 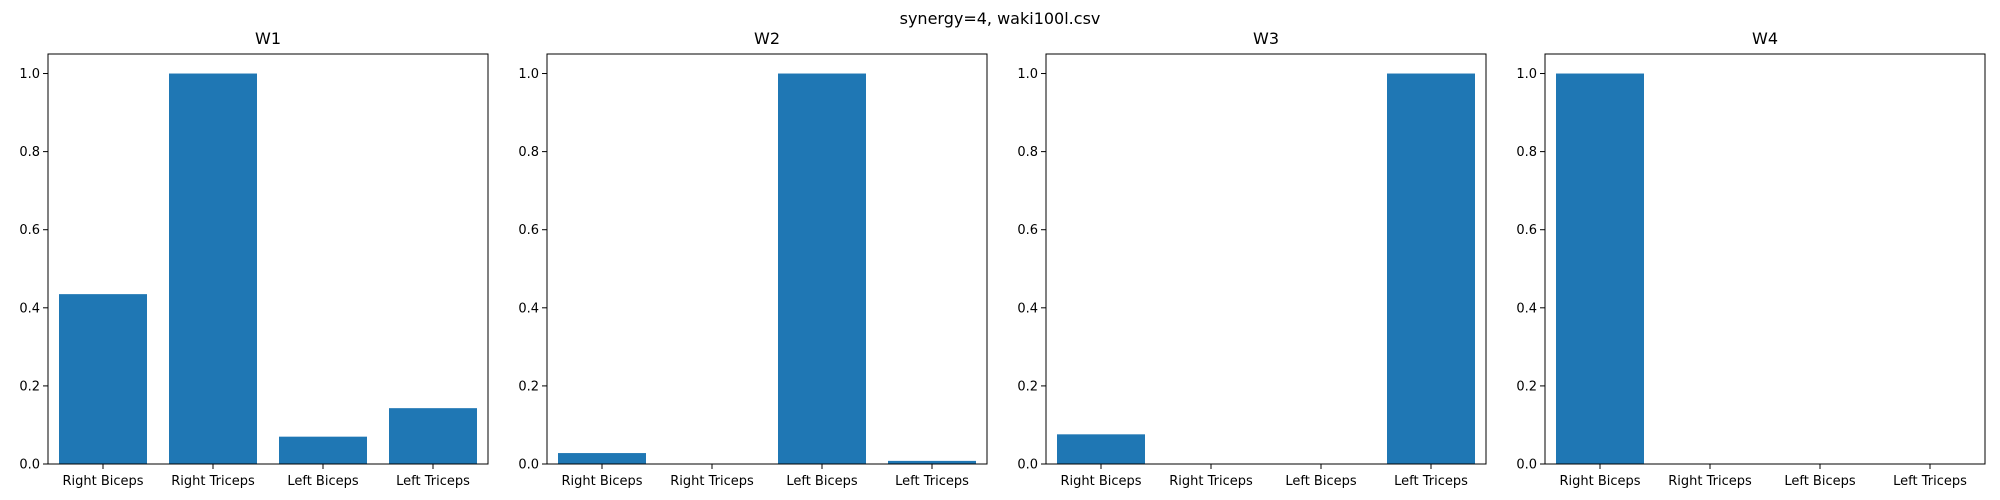 What do you see at coordinates (1765, 38) in the screenshot?
I see `subplot-title: W4` at bounding box center [1765, 38].